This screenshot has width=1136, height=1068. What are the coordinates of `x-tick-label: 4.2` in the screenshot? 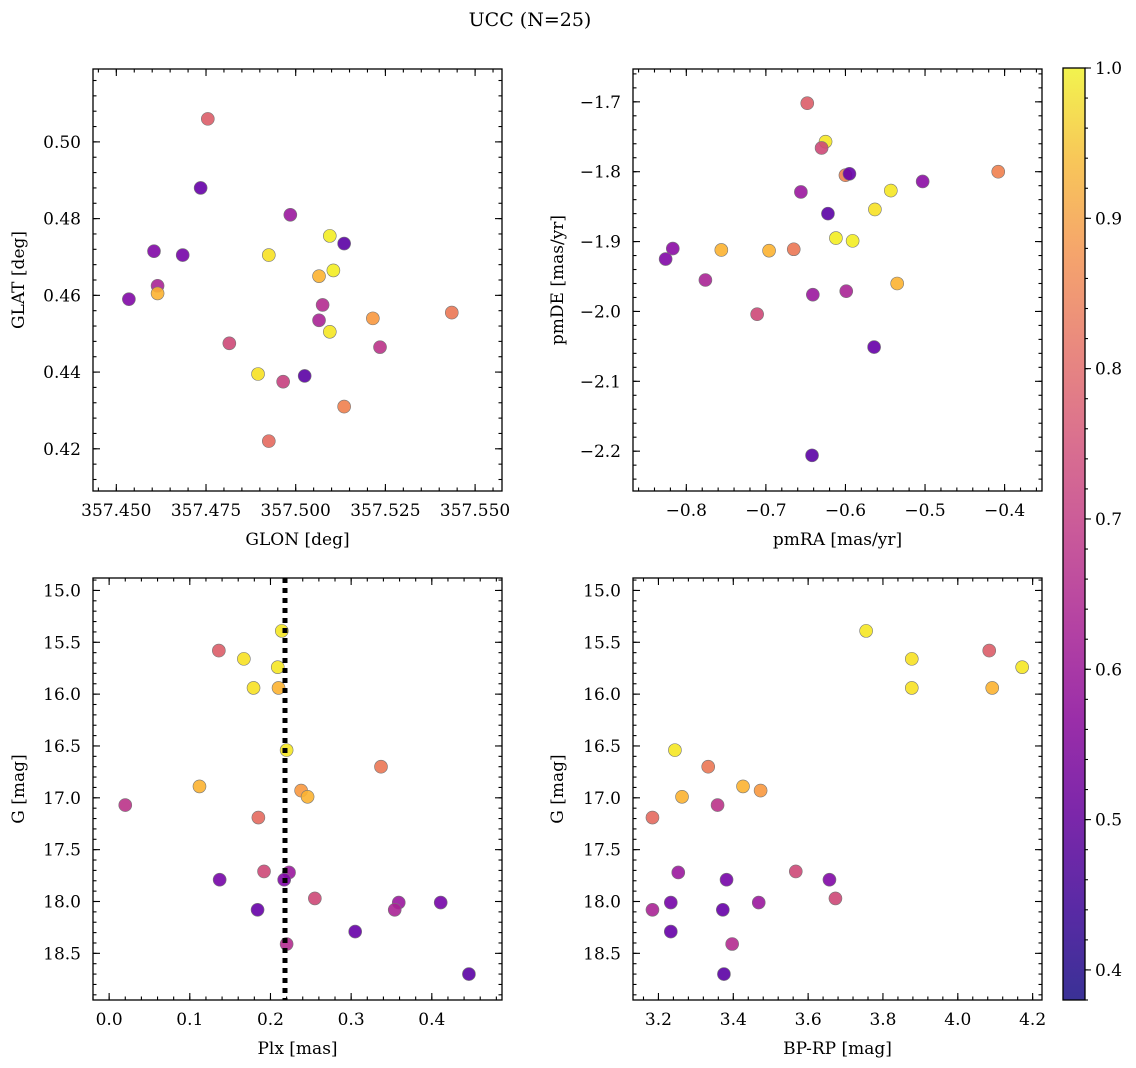 It's located at (1032, 1020).